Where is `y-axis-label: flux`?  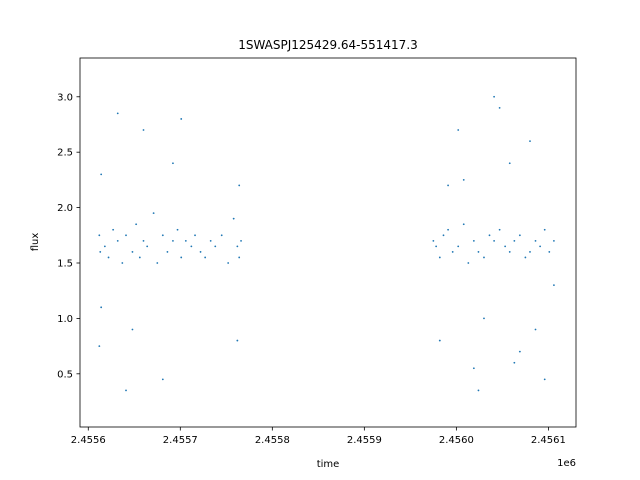 y-axis-label: flux is located at coordinates (35, 242).